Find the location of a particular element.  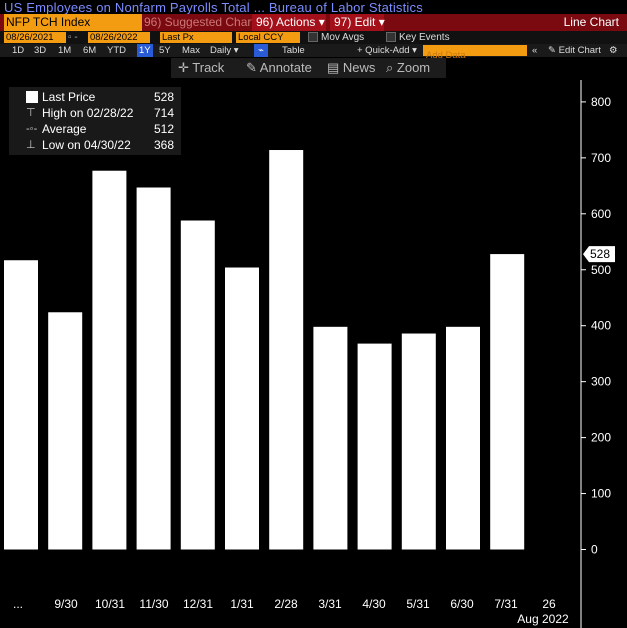

actions-menu-button: 96) Actions ▾ is located at coordinates (289, 22).